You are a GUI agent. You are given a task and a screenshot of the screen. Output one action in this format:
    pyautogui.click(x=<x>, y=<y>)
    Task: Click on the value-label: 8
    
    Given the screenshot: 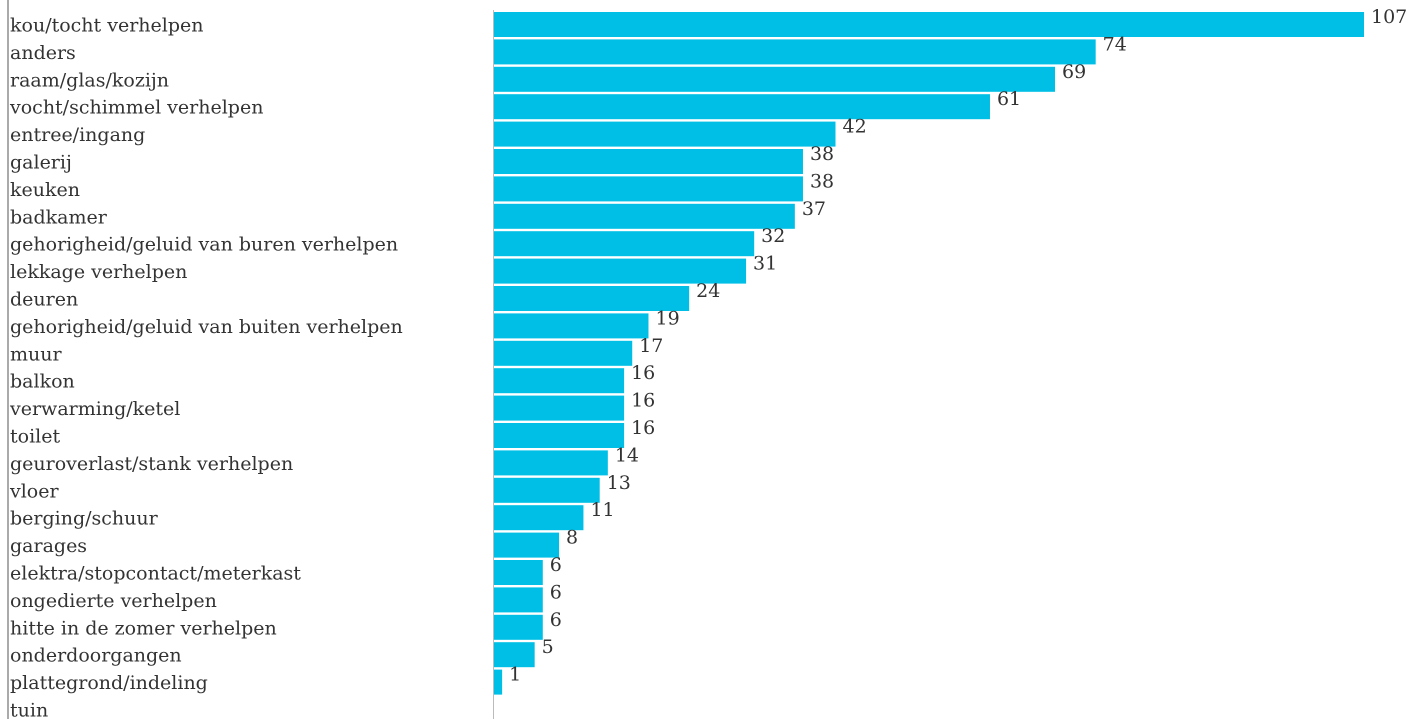 What is the action you would take?
    pyautogui.click(x=572, y=538)
    